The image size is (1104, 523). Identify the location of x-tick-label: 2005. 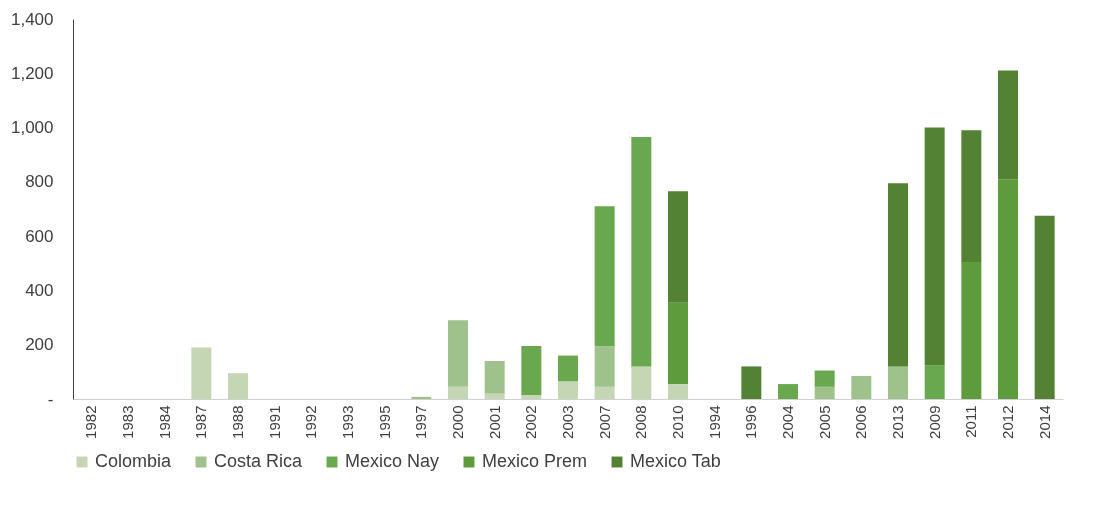
(824, 422).